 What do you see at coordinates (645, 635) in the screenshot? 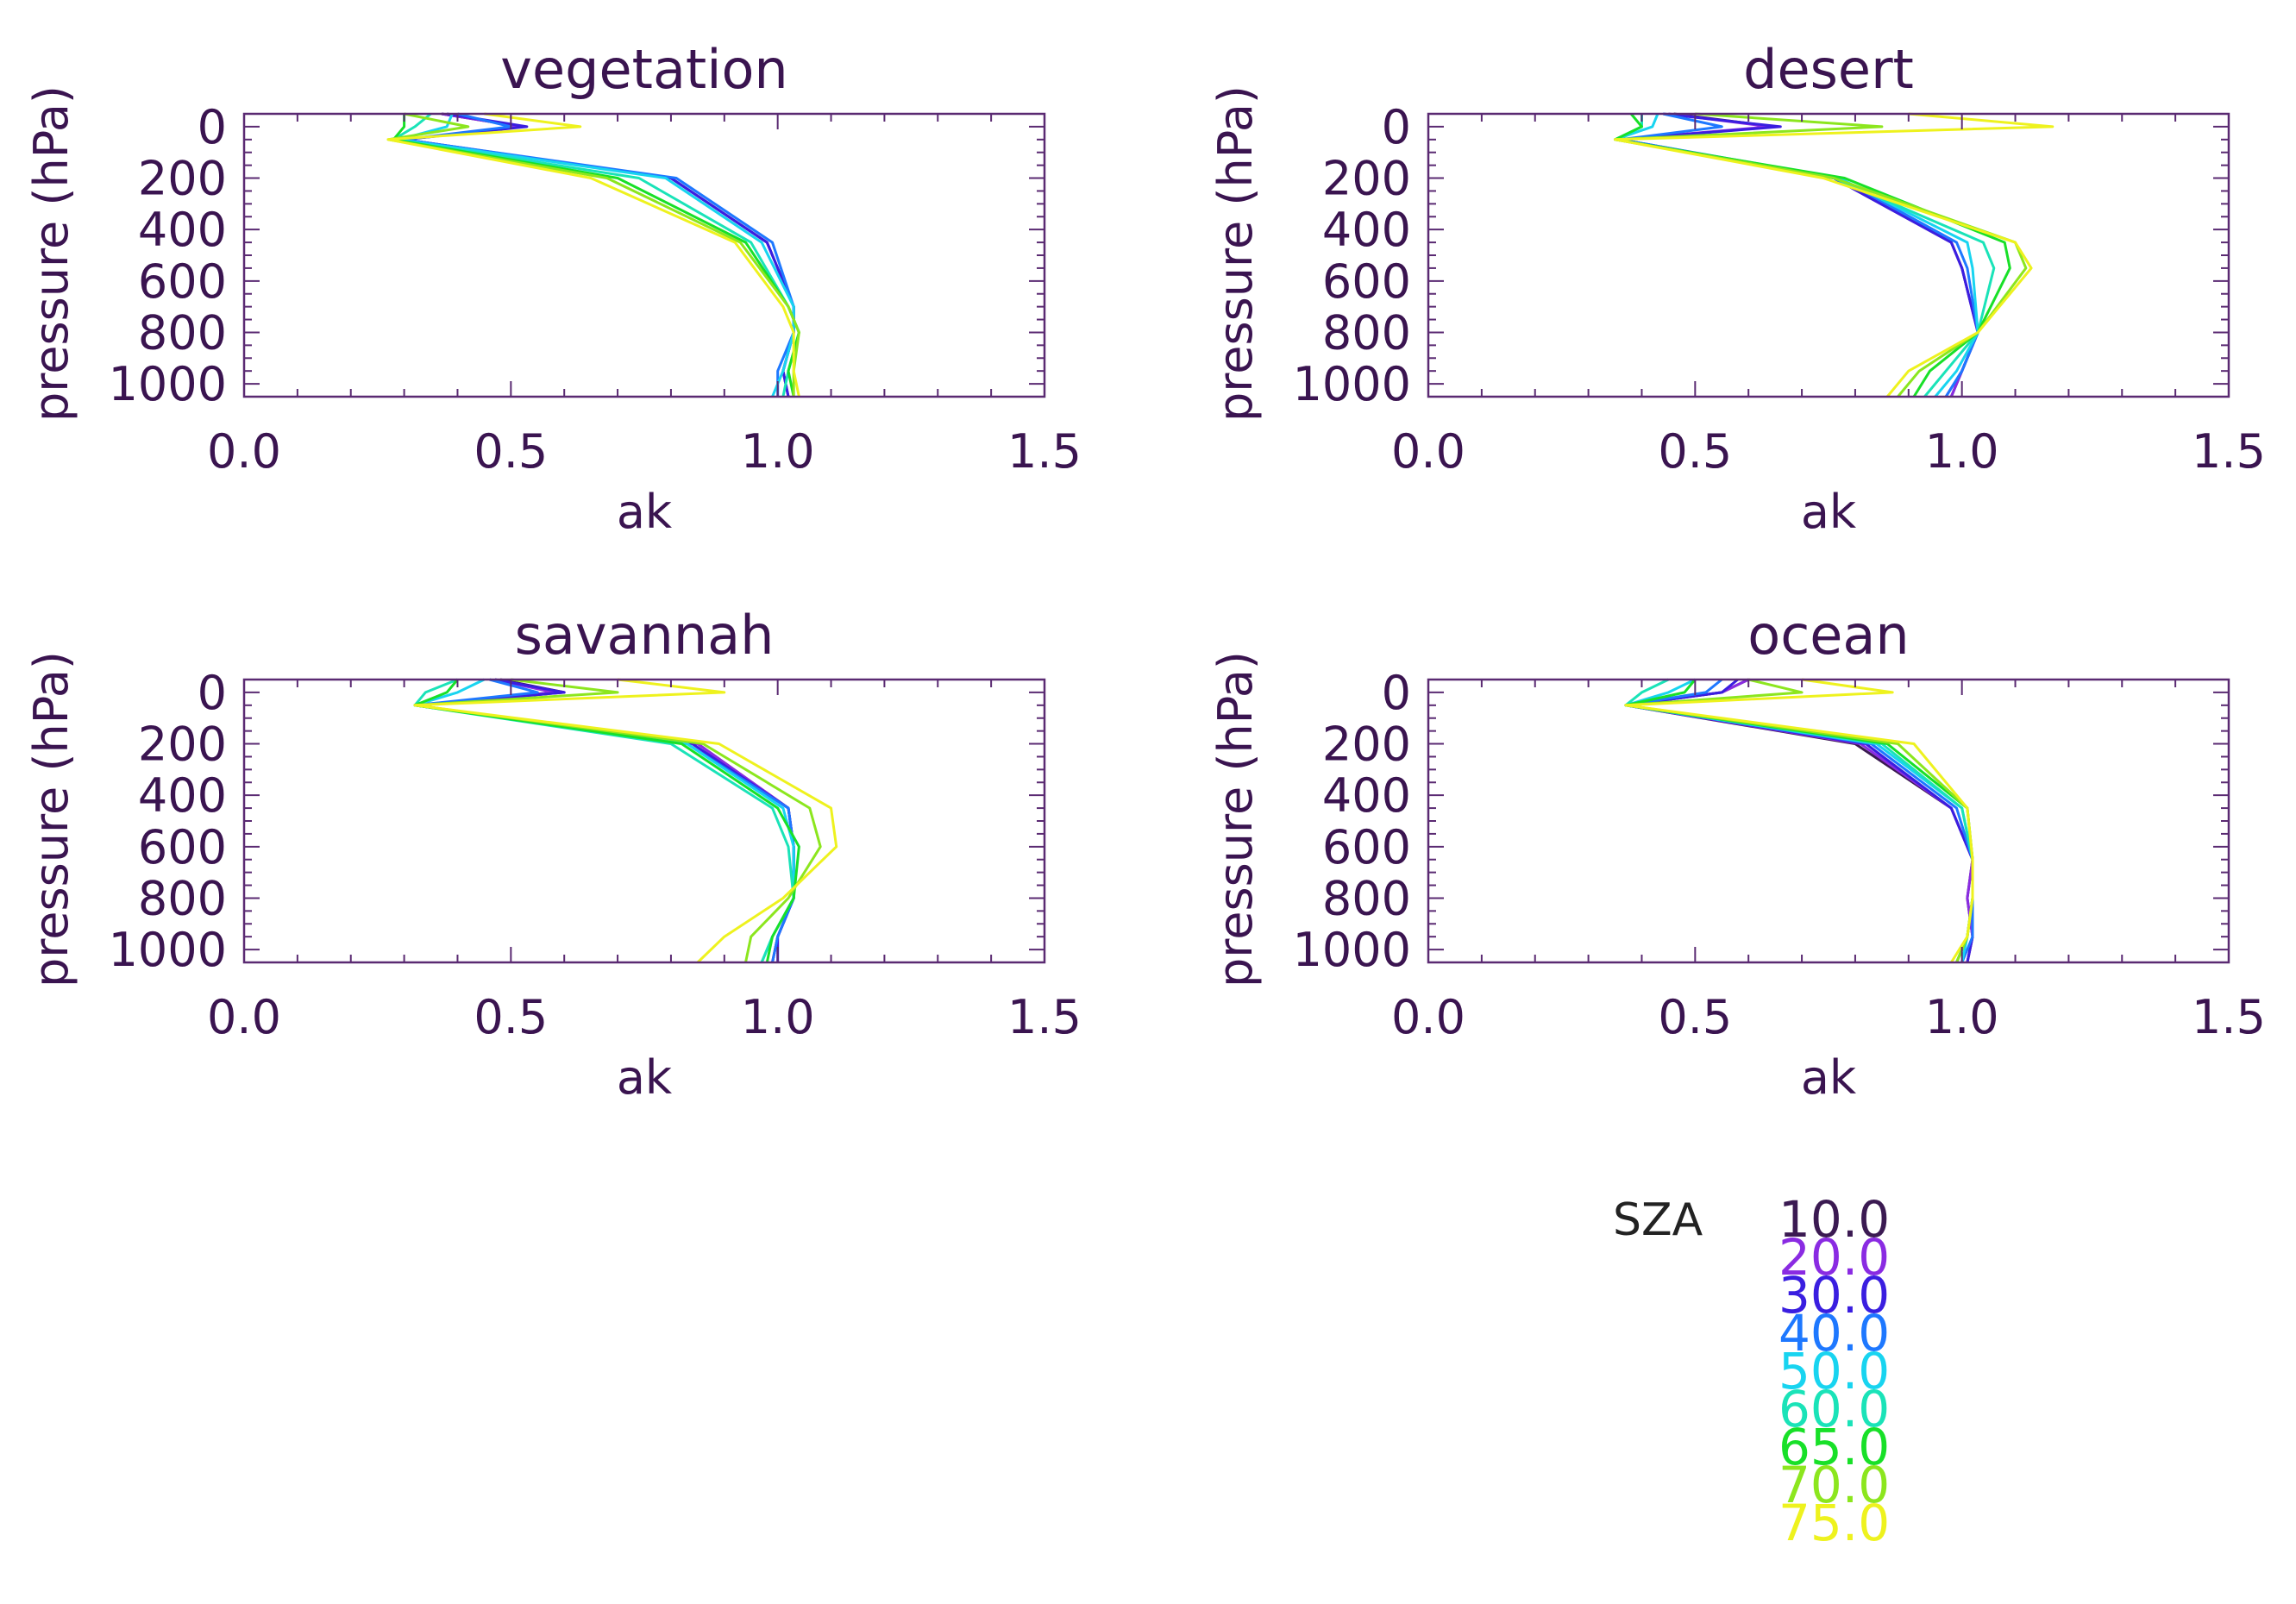
I see `panel-title: savannah` at bounding box center [645, 635].